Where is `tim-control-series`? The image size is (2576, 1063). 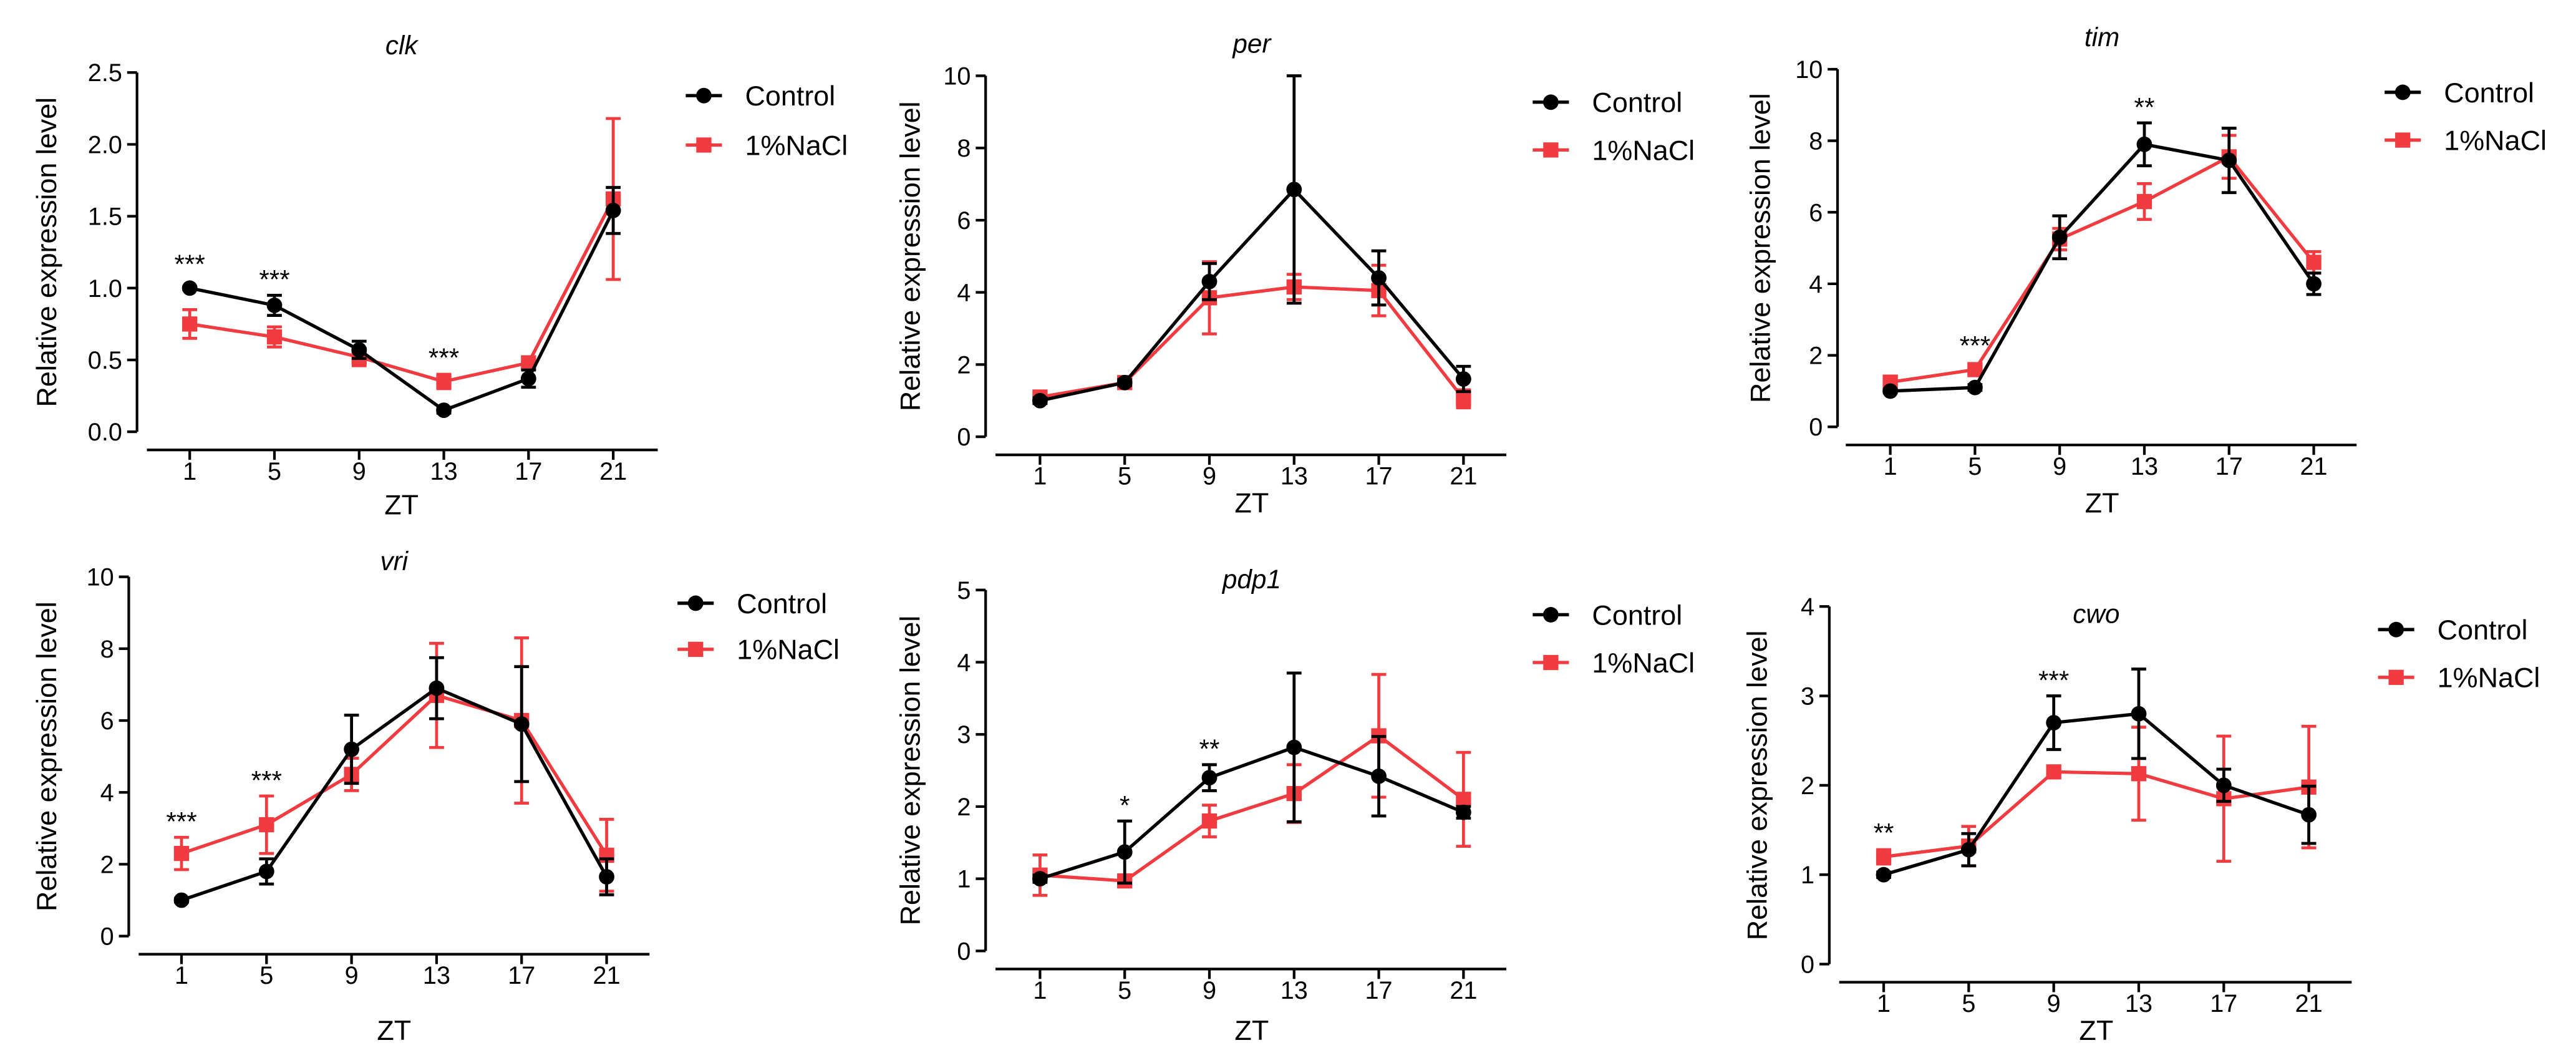
tim-control-series is located at coordinates (2102, 260).